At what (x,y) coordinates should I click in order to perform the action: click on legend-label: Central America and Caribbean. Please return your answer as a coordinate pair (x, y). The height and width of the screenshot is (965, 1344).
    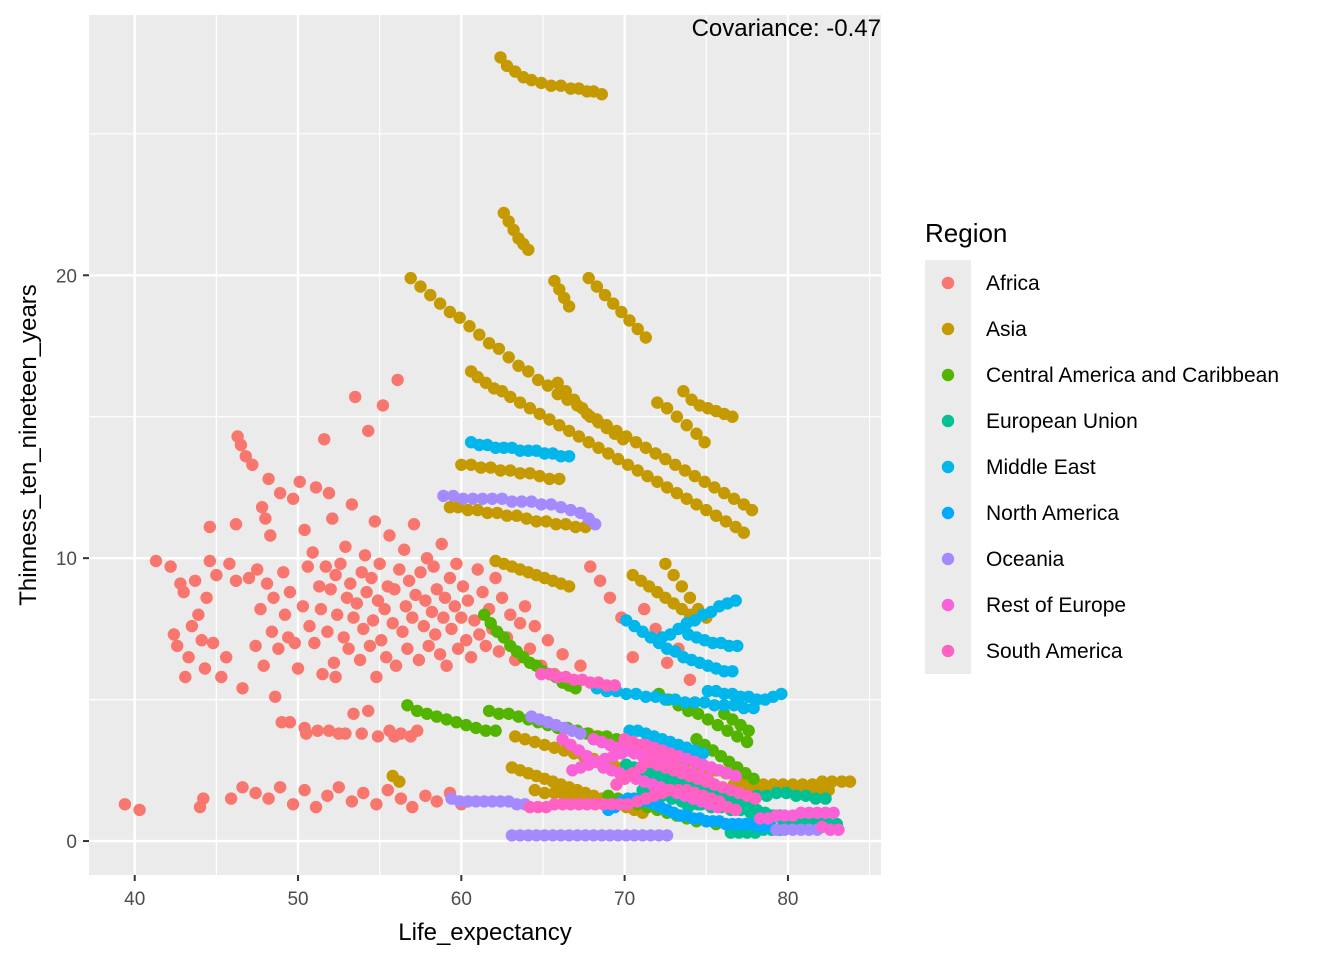
    Looking at the image, I should click on (1132, 375).